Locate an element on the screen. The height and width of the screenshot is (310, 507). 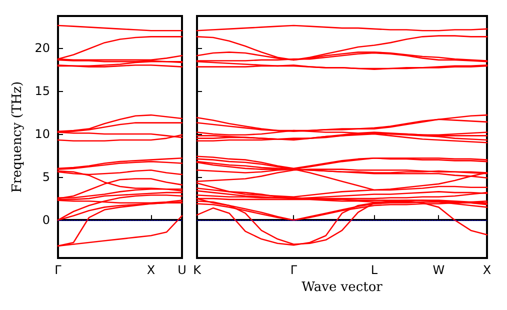
y-axis-title: Frequency (THz) is located at coordinates (17, 137).